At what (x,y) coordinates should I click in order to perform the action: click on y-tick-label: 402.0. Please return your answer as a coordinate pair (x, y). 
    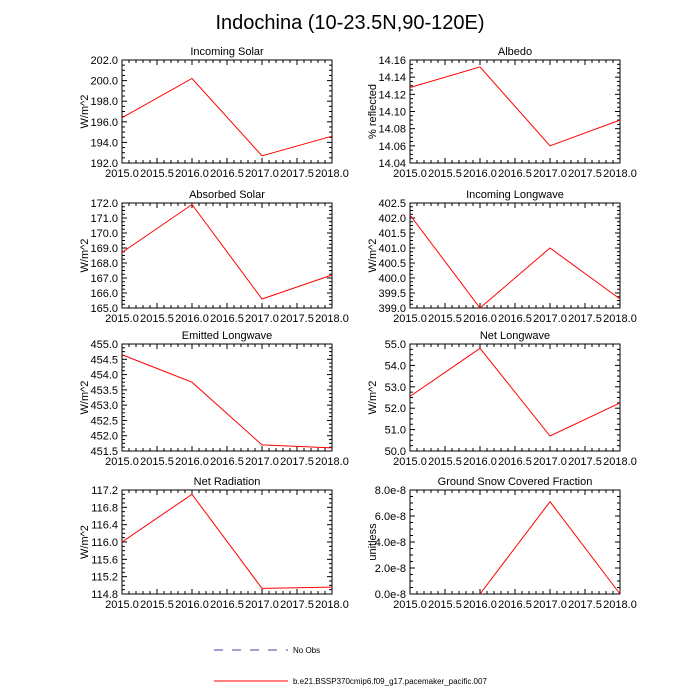
    Looking at the image, I should click on (392, 219).